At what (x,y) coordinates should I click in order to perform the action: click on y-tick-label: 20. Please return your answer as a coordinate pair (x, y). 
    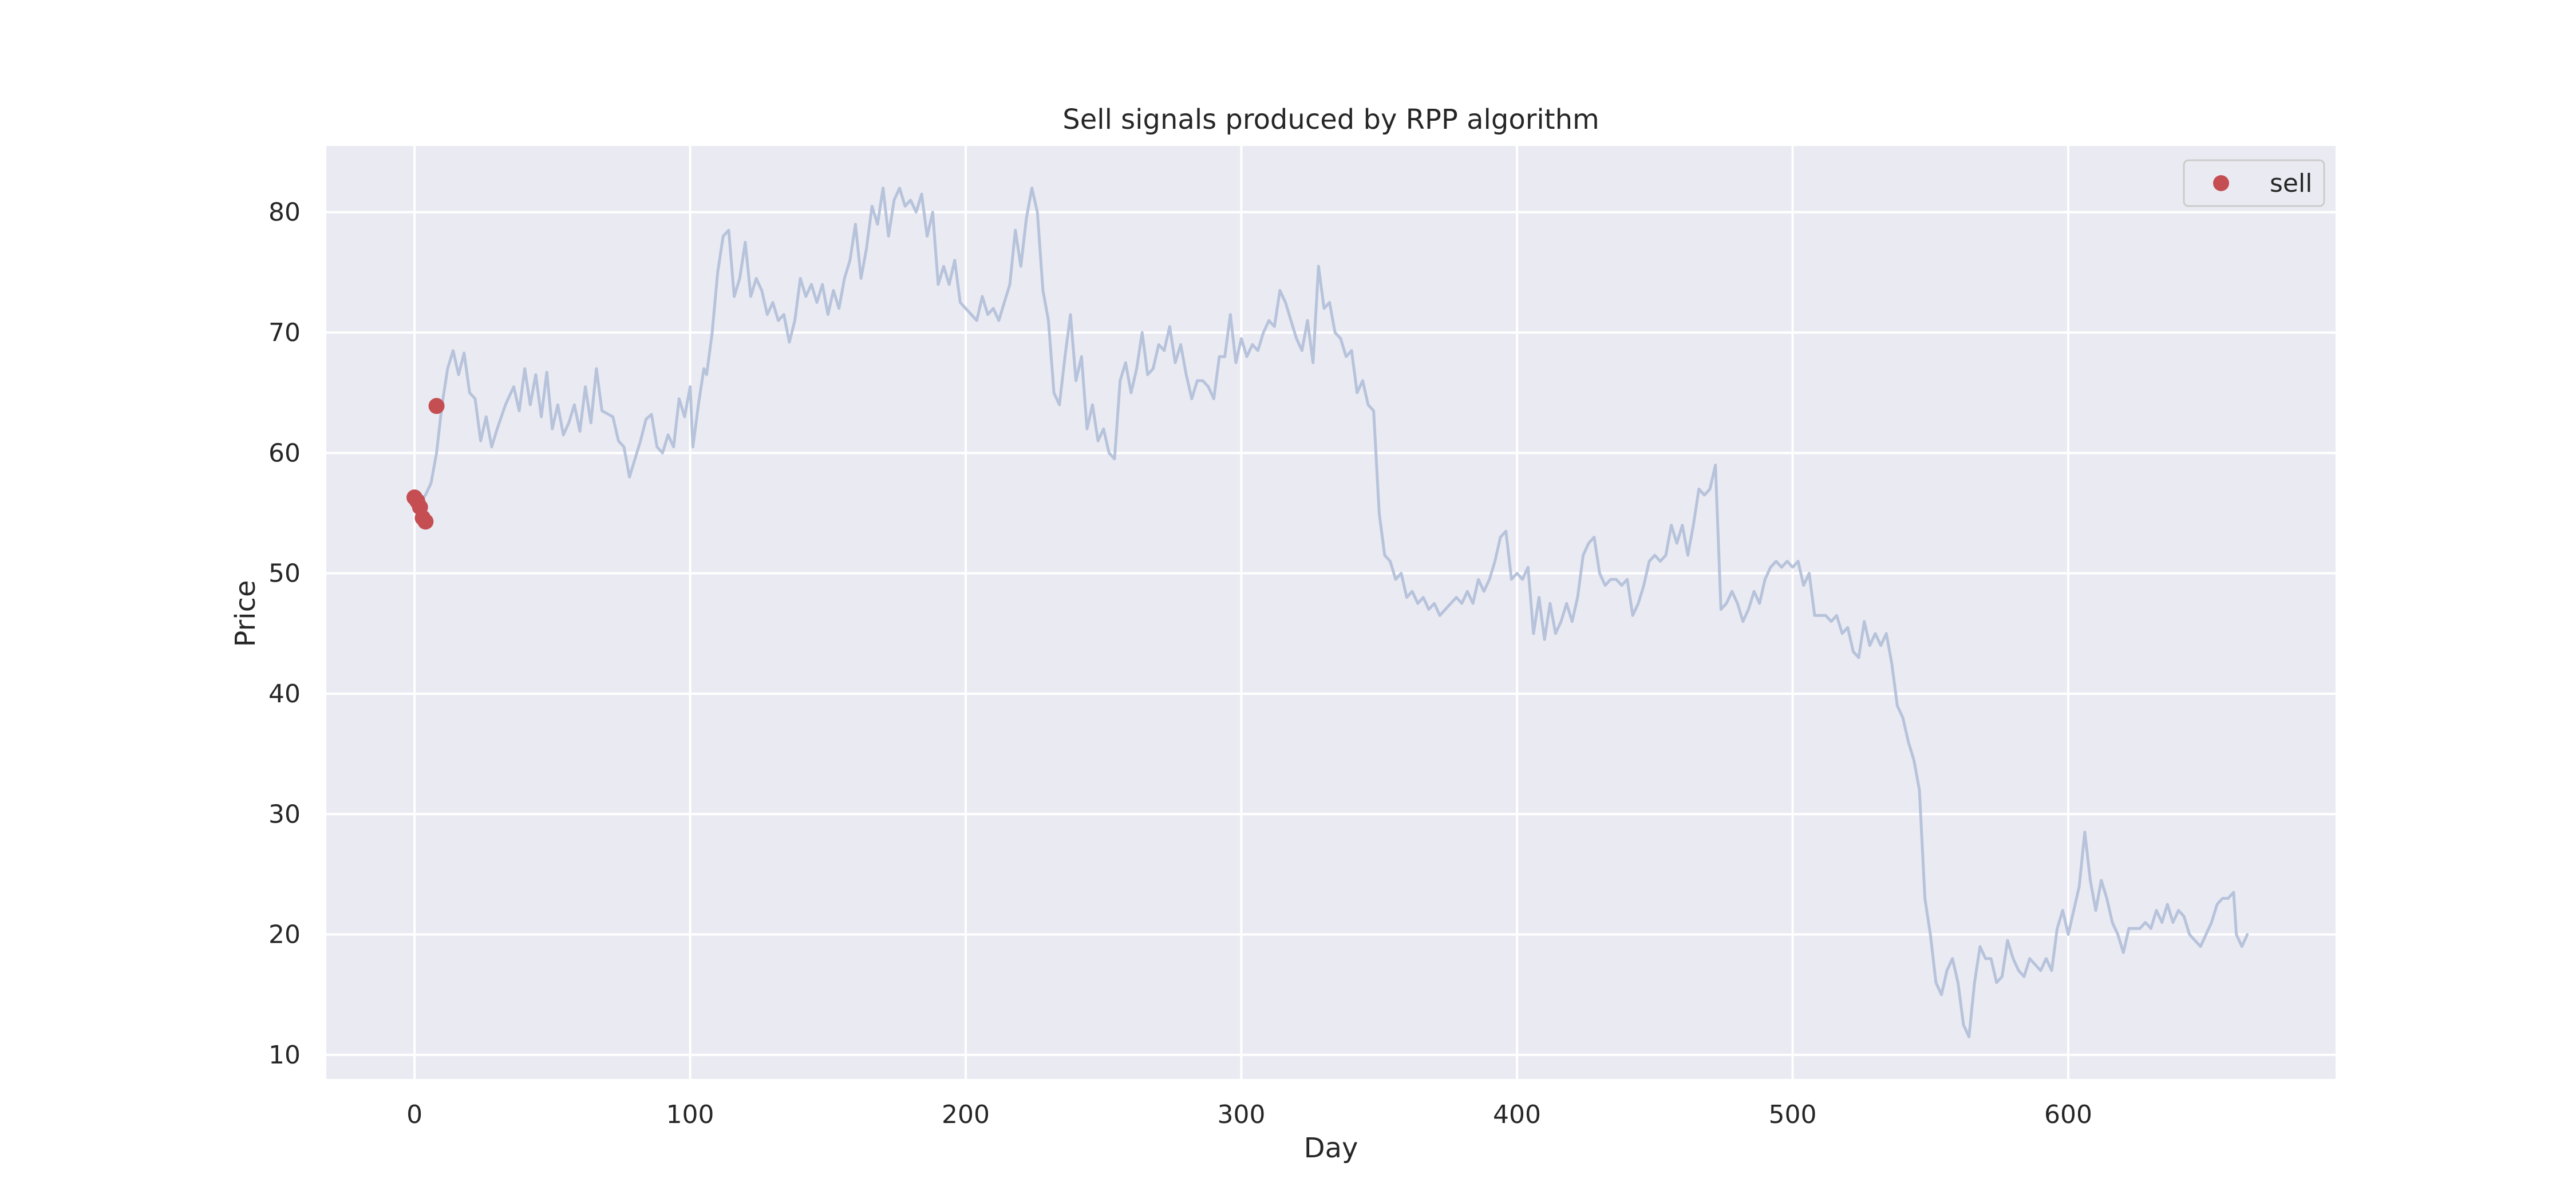
    Looking at the image, I should click on (284, 935).